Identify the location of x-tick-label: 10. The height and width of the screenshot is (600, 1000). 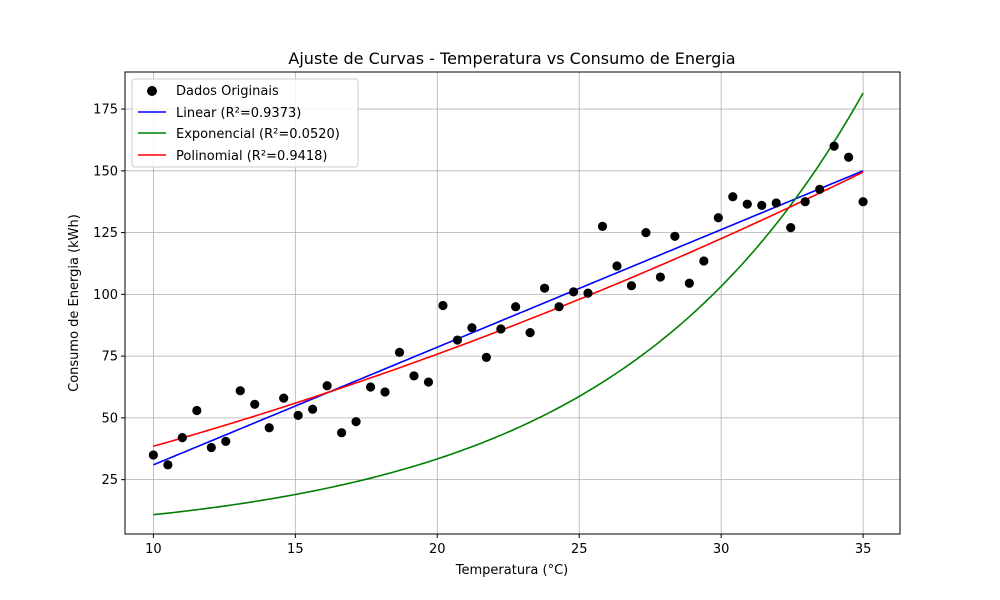
(153, 549).